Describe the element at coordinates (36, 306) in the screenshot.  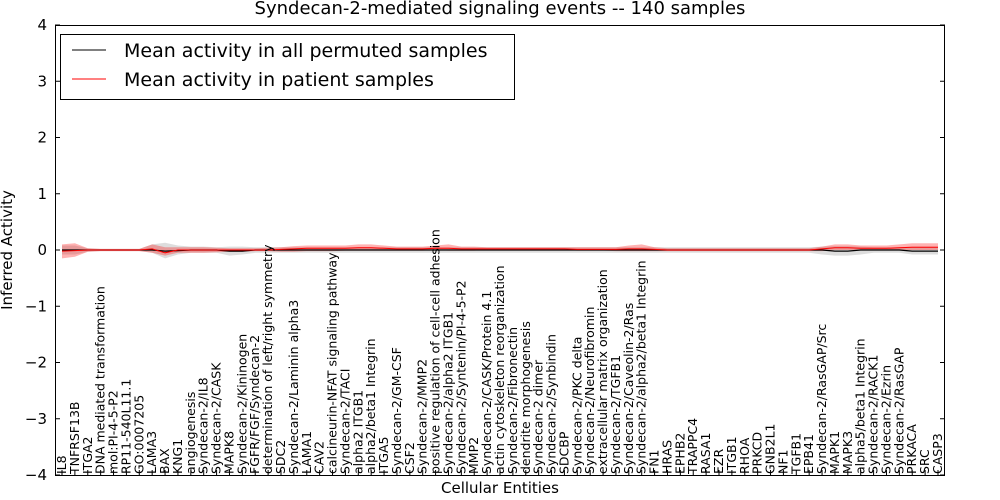
I see `y-tick-label: −1` at that location.